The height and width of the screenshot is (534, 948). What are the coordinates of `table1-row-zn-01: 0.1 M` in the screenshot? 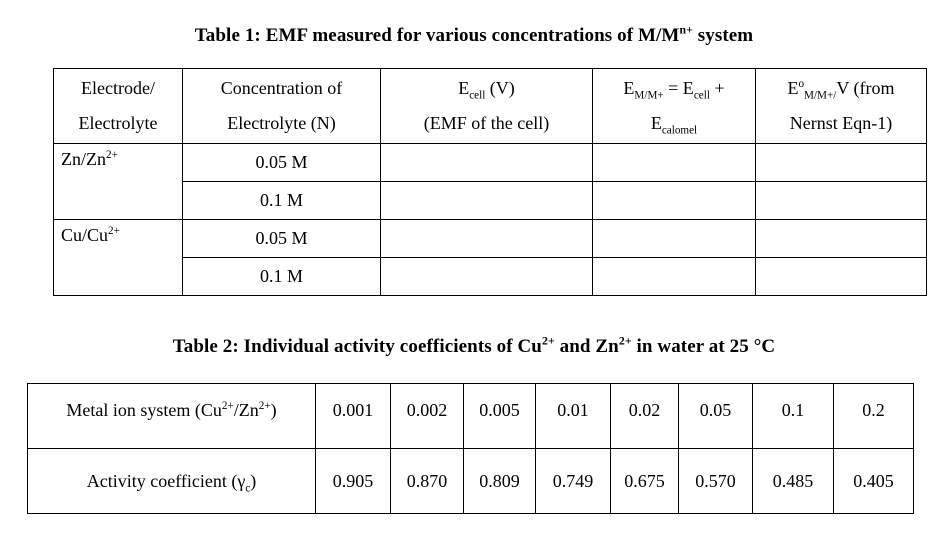 It's located at (490, 200).